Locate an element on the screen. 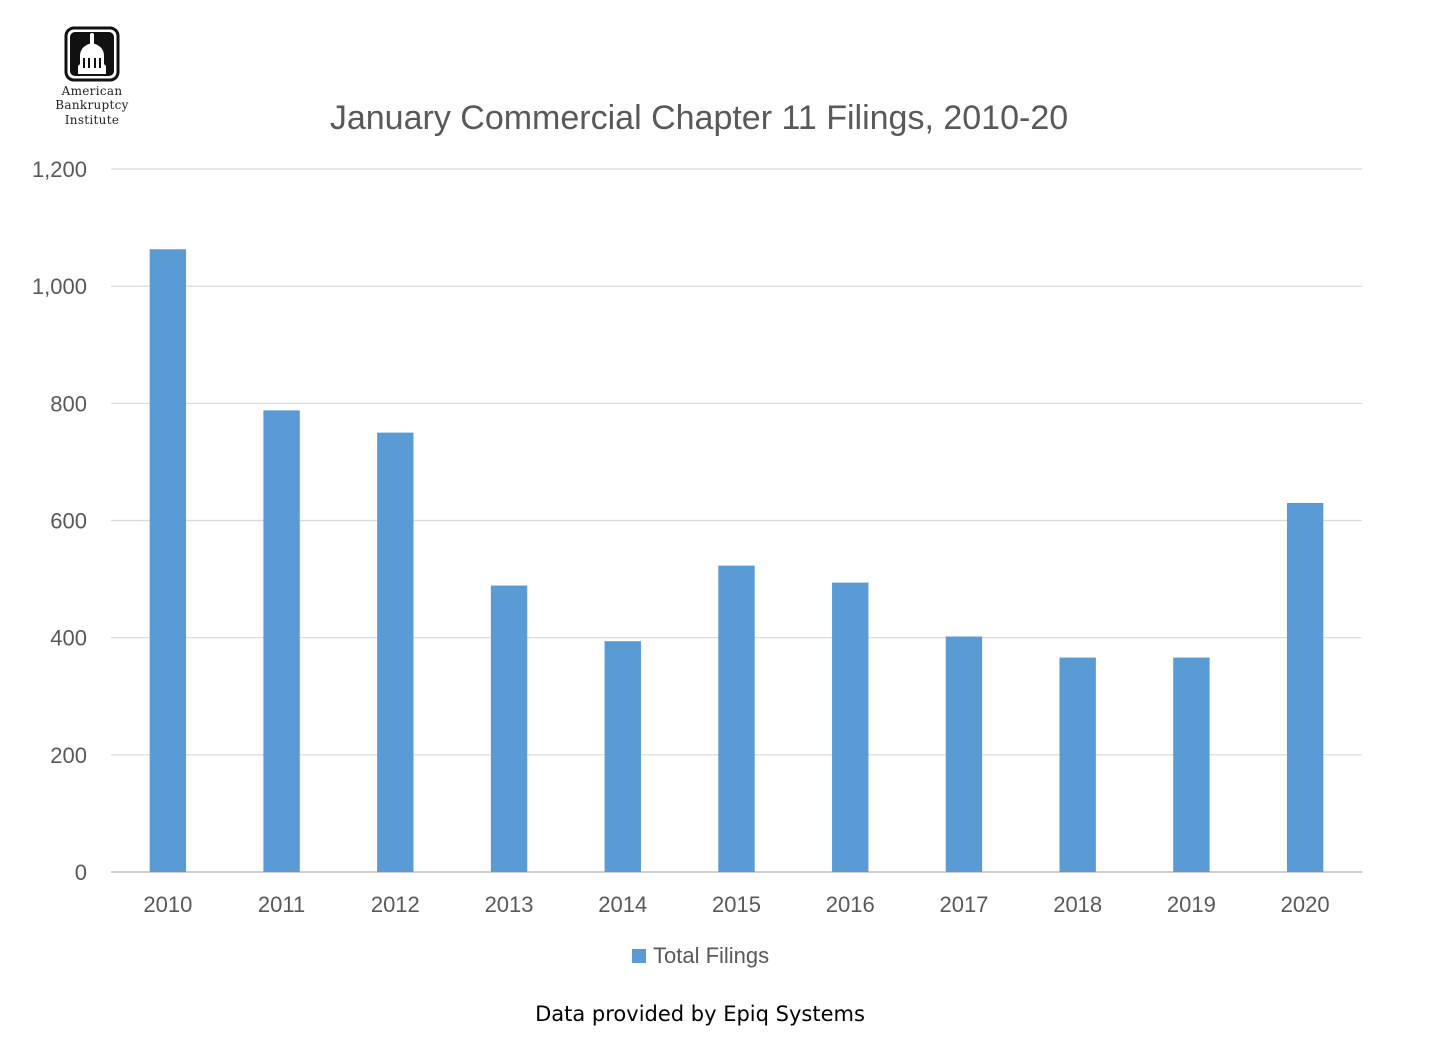 The image size is (1429, 1053). x-tick-label: 2017 is located at coordinates (963, 904).